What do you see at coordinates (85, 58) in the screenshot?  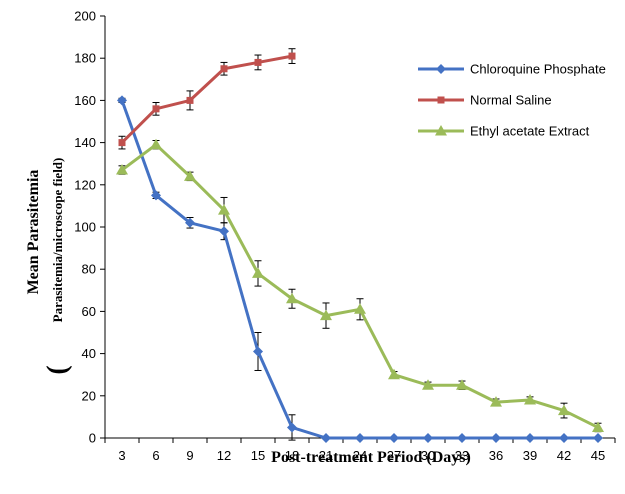 I see `y-tick-label: 180` at bounding box center [85, 58].